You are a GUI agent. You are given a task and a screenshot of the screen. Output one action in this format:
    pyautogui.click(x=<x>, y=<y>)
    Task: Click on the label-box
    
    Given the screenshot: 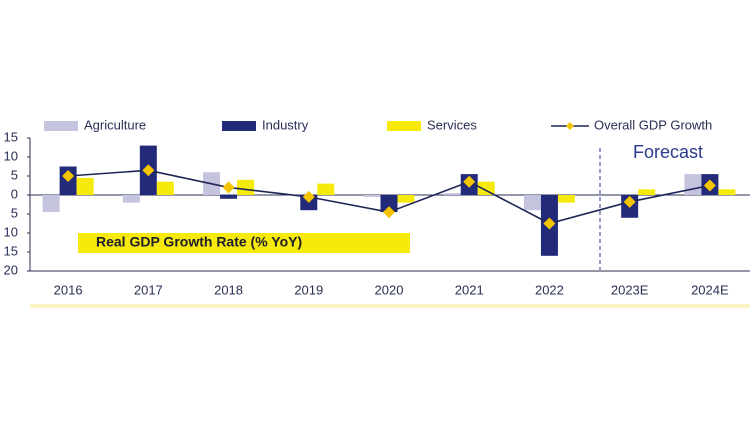 What is the action you would take?
    pyautogui.click(x=244, y=243)
    